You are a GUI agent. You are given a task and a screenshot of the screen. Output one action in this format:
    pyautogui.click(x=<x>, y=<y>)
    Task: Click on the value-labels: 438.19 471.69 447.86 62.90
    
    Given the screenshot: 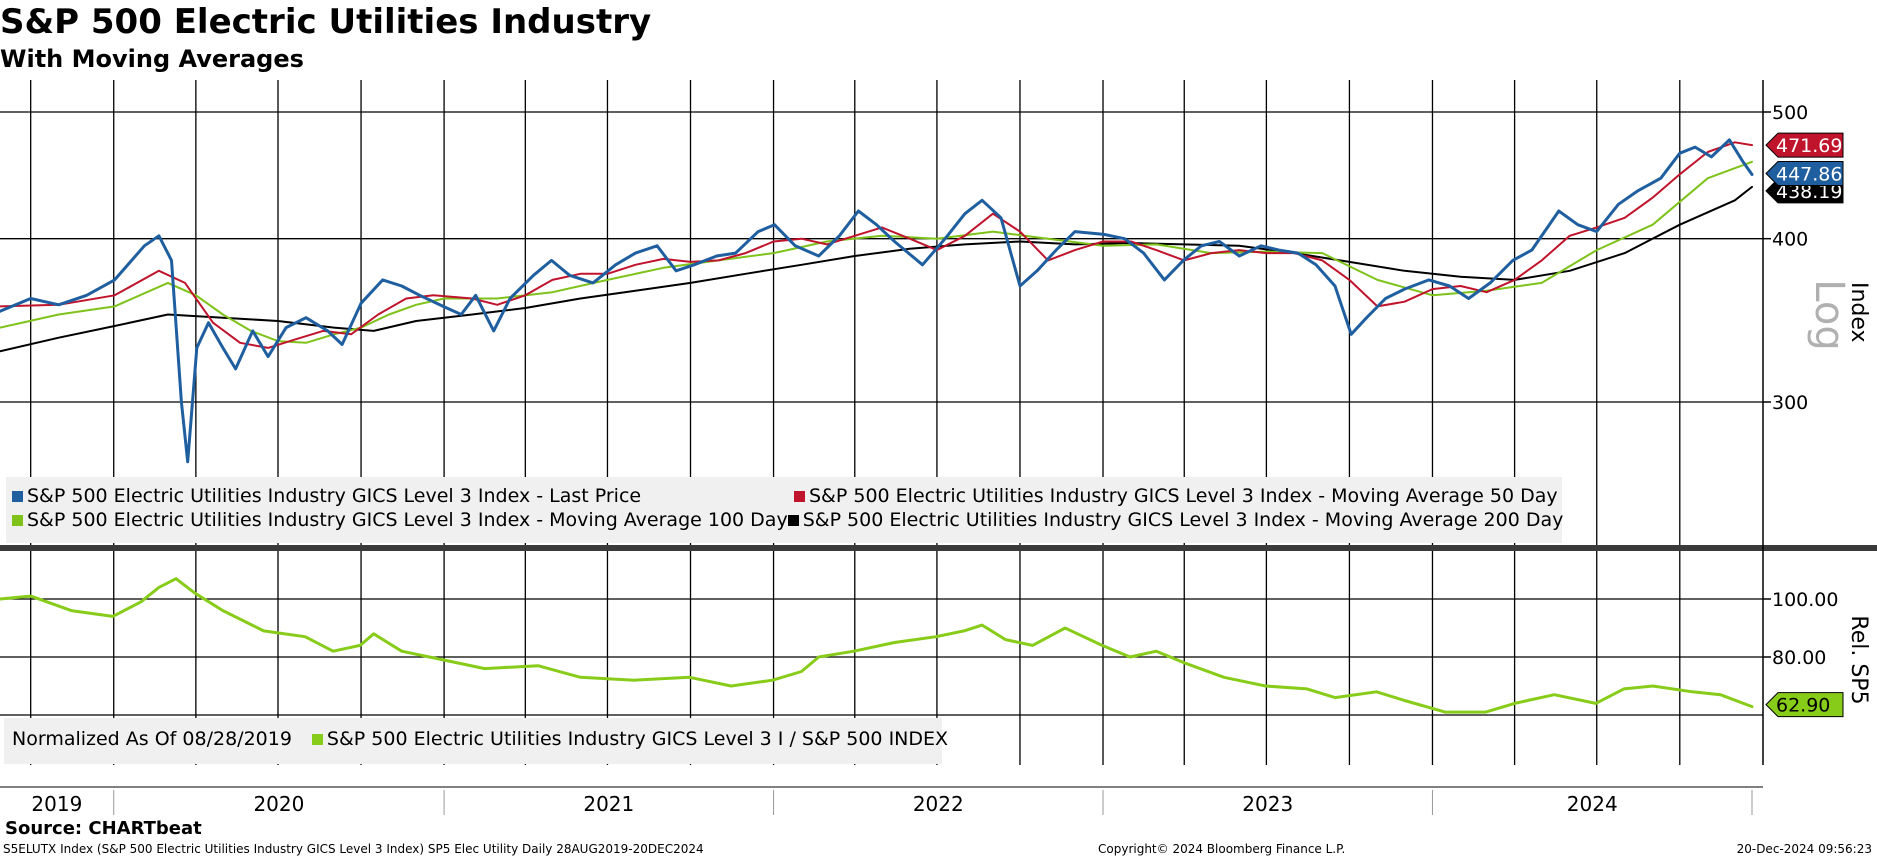 What is the action you would take?
    pyautogui.click(x=1804, y=425)
    